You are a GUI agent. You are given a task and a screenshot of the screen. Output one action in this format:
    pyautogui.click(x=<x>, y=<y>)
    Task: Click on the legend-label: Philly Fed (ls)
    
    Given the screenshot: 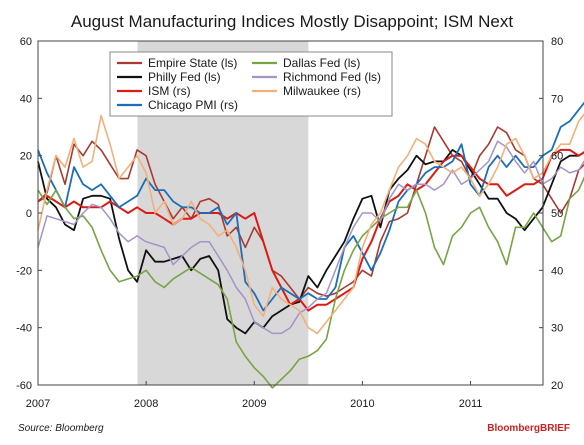 What is the action you would take?
    pyautogui.click(x=184, y=77)
    